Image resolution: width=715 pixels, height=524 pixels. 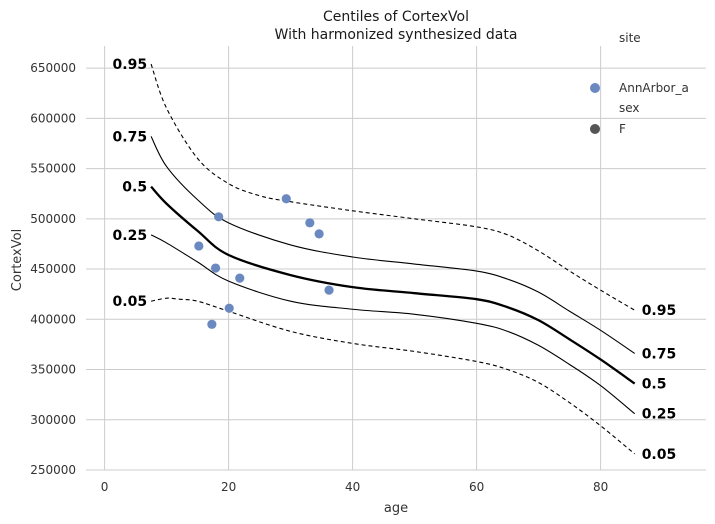 What do you see at coordinates (654, 385) in the screenshot?
I see `centile-label-right: 0.5` at bounding box center [654, 385].